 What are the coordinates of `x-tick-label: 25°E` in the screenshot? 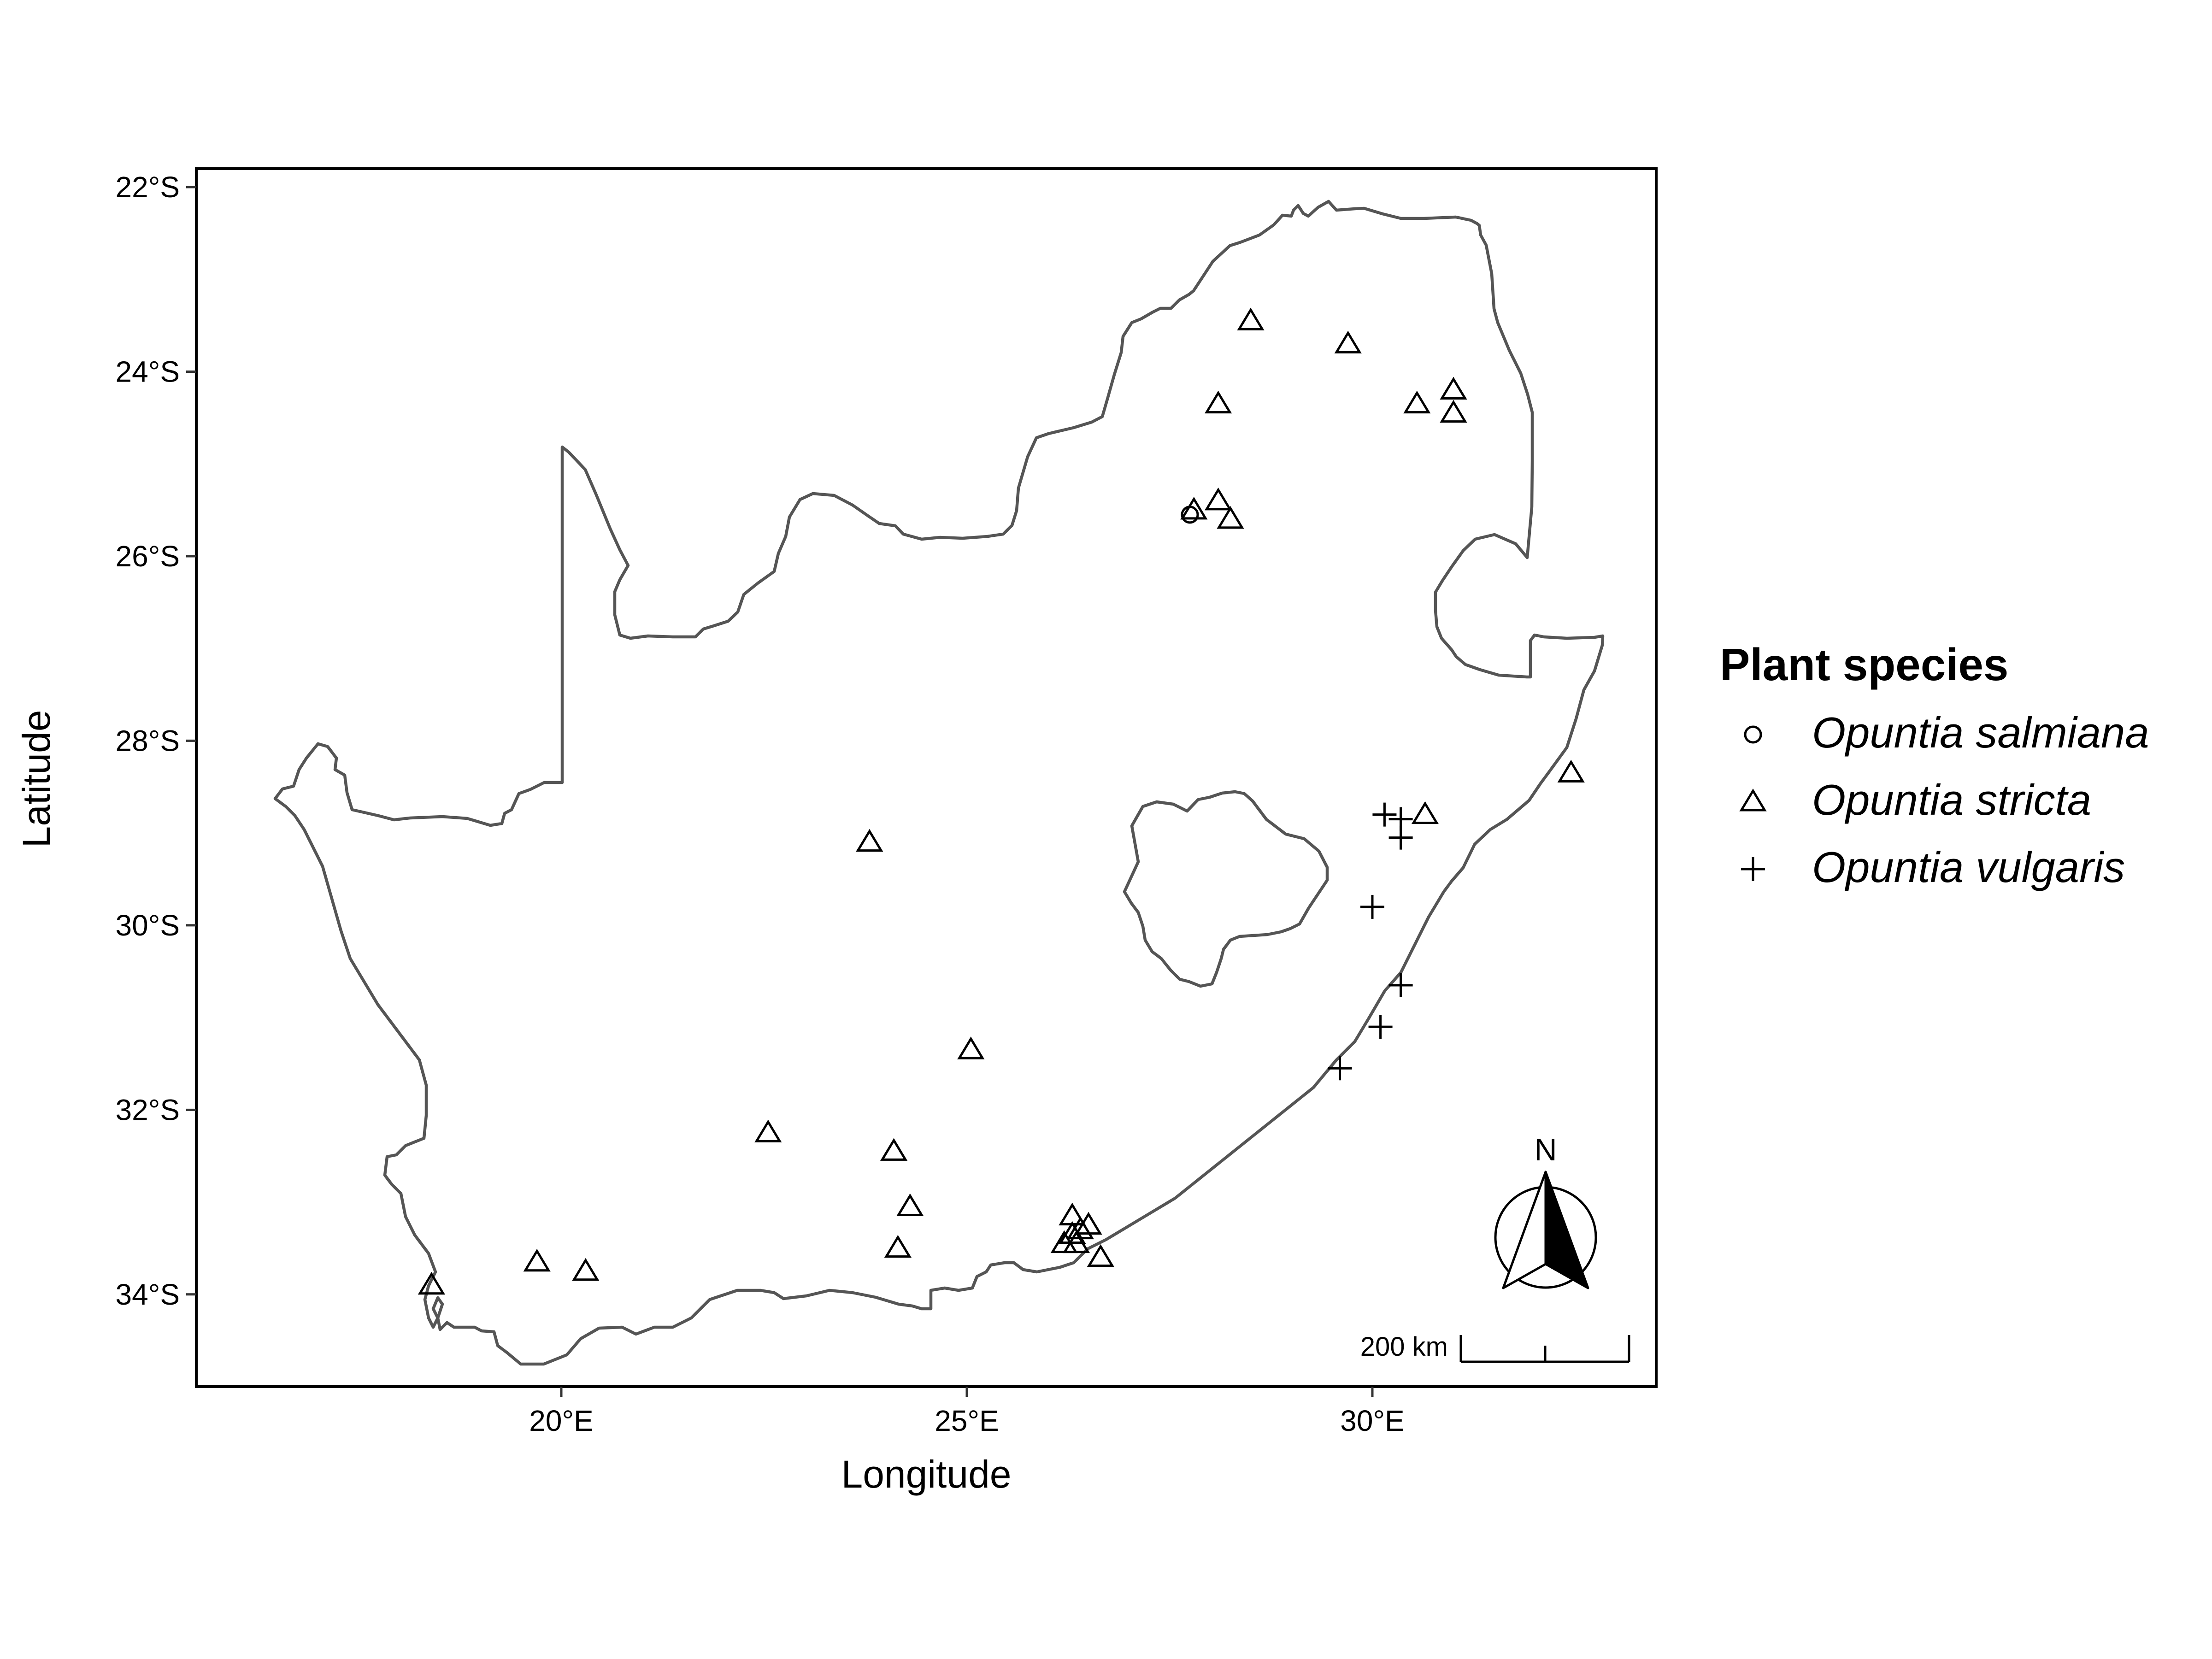 It's located at (967, 1420).